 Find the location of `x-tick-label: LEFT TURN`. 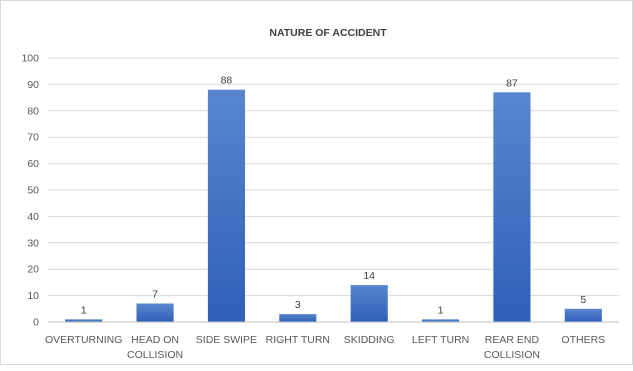

x-tick-label: LEFT TURN is located at coordinates (440, 340).